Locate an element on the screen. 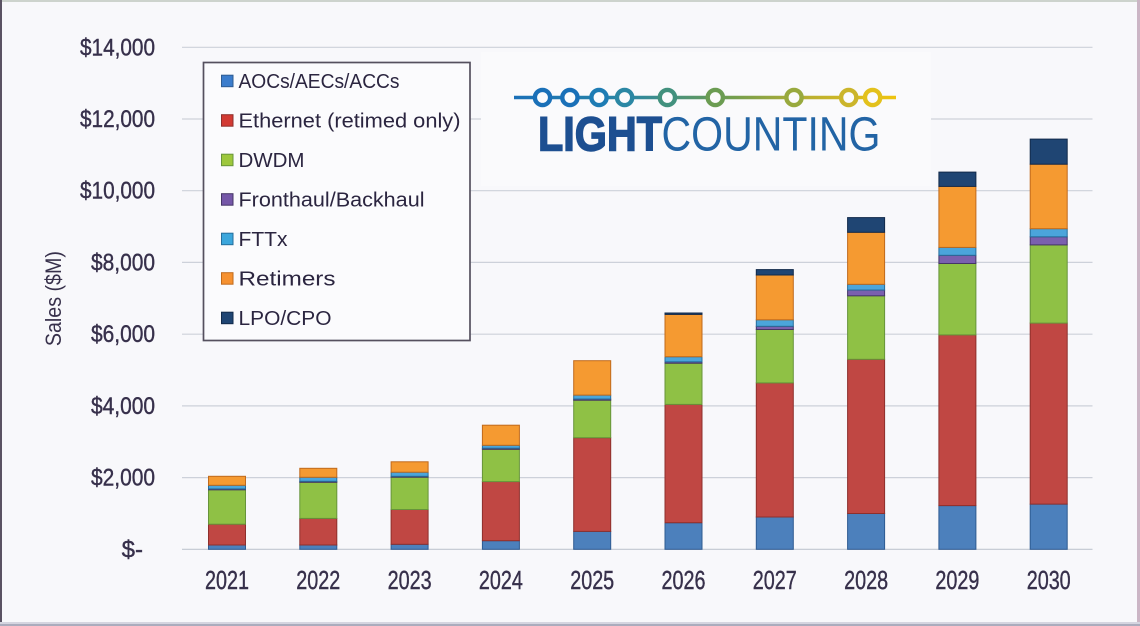 Image resolution: width=1140 pixels, height=626 pixels. svg-text: 2027 is located at coordinates (775, 581).